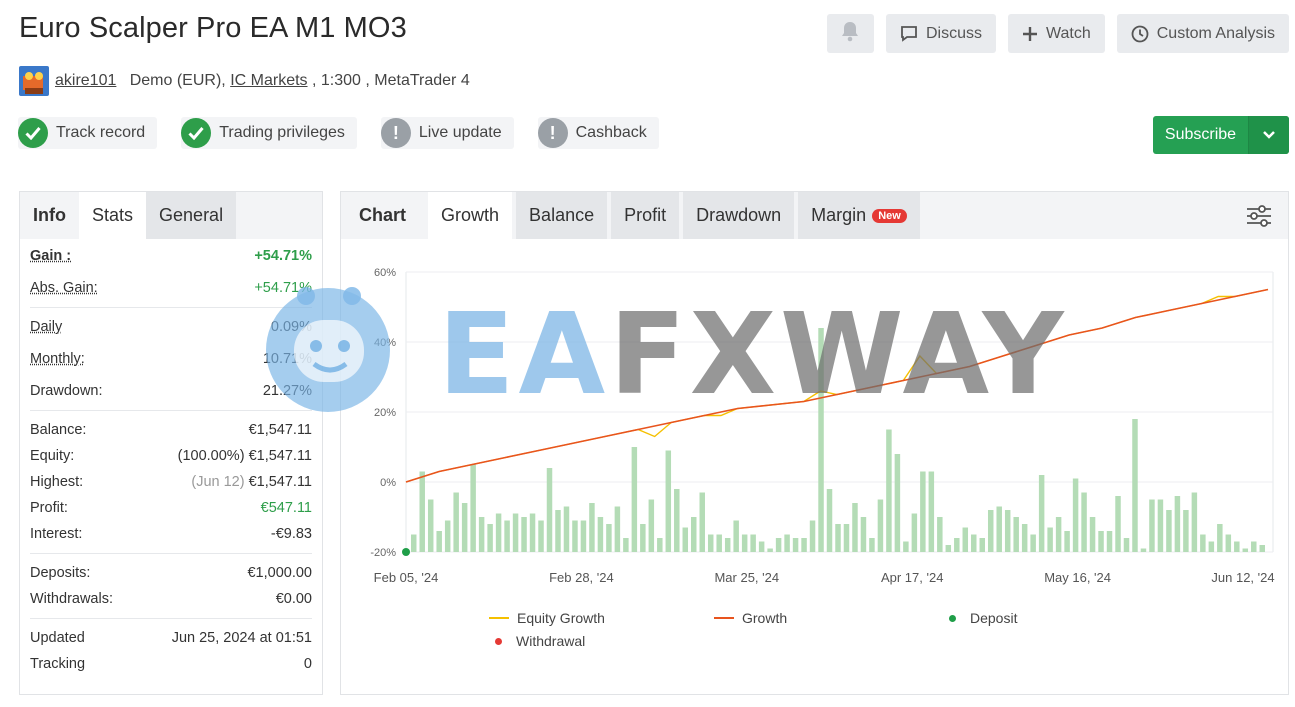 The height and width of the screenshot is (707, 1295). What do you see at coordinates (57, 359) in the screenshot?
I see `stat-label: Monthly:` at bounding box center [57, 359].